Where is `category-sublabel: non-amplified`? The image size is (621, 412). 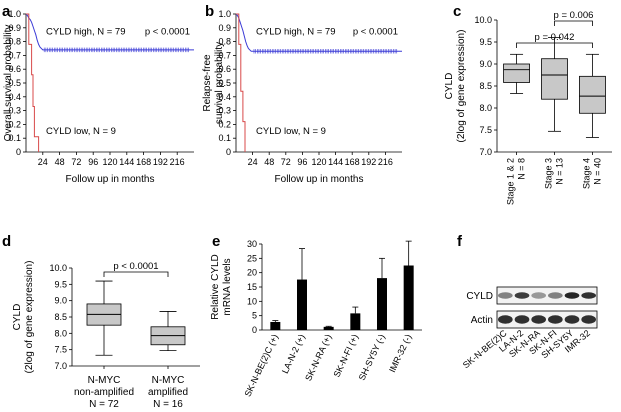
category-sublabel: non-amplified is located at coordinates (104, 392).